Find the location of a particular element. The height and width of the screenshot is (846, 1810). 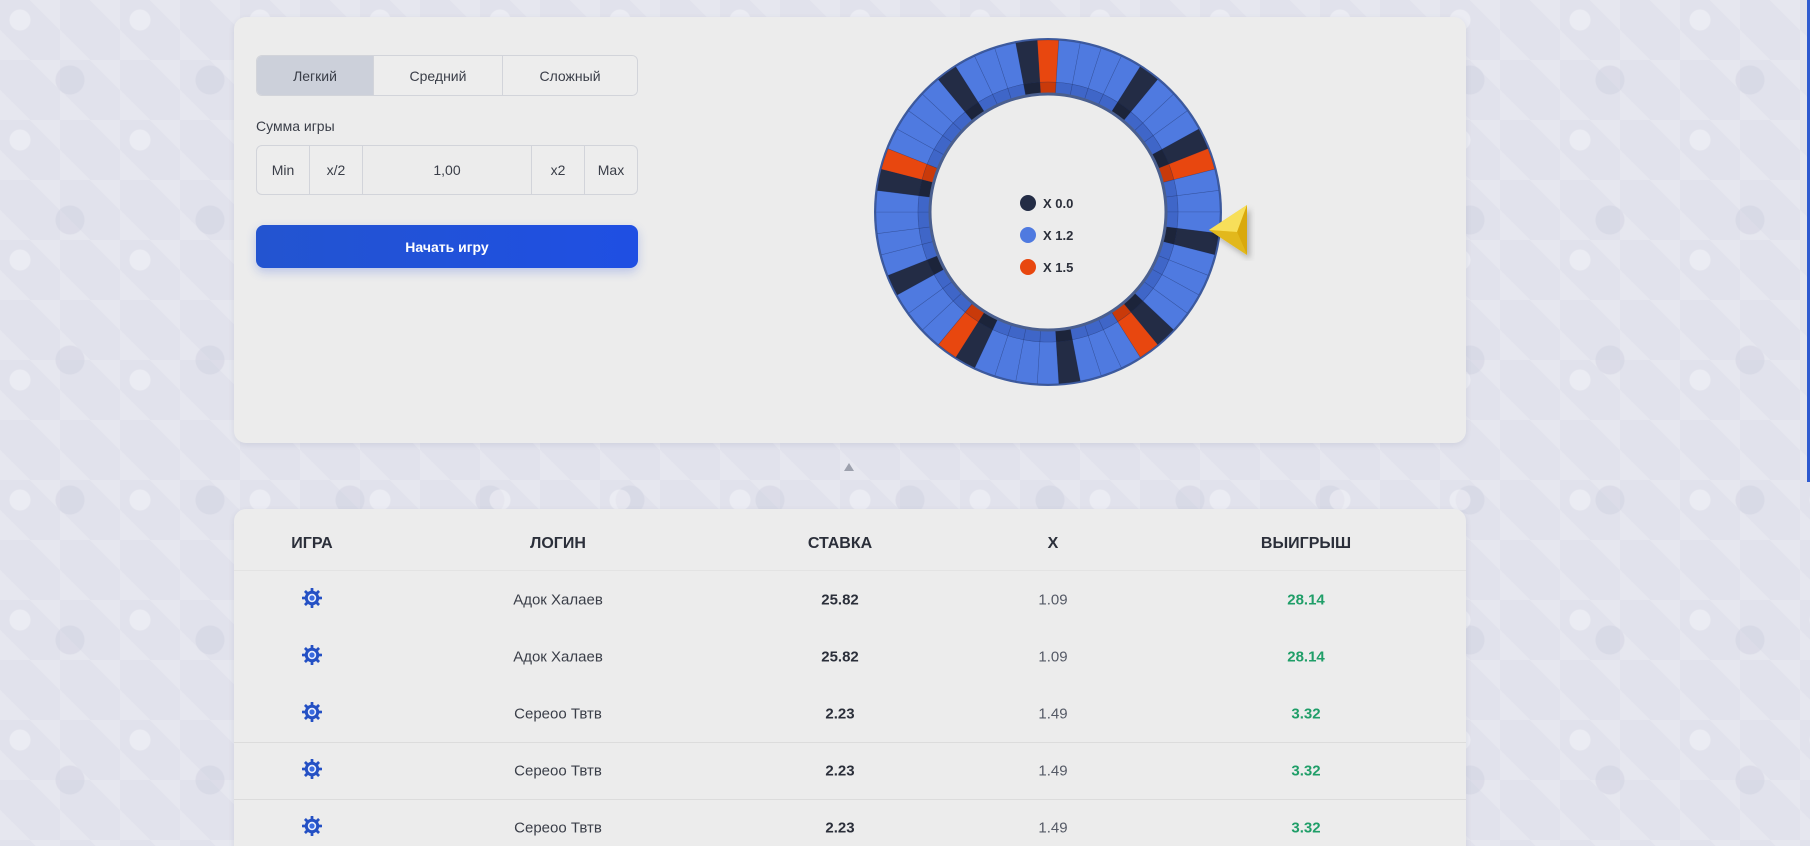

amount-controls: Min x/2 1,00 x2 Max is located at coordinates (447, 170).